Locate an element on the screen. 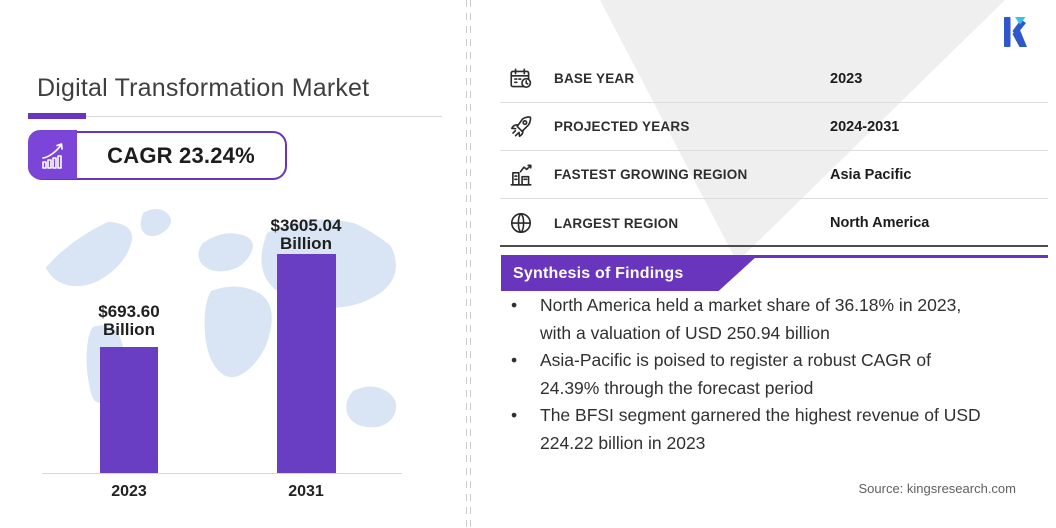 Image resolution: width=1056 pixels, height=528 pixels. fact-label: PROJECTED YEARS is located at coordinates (622, 126).